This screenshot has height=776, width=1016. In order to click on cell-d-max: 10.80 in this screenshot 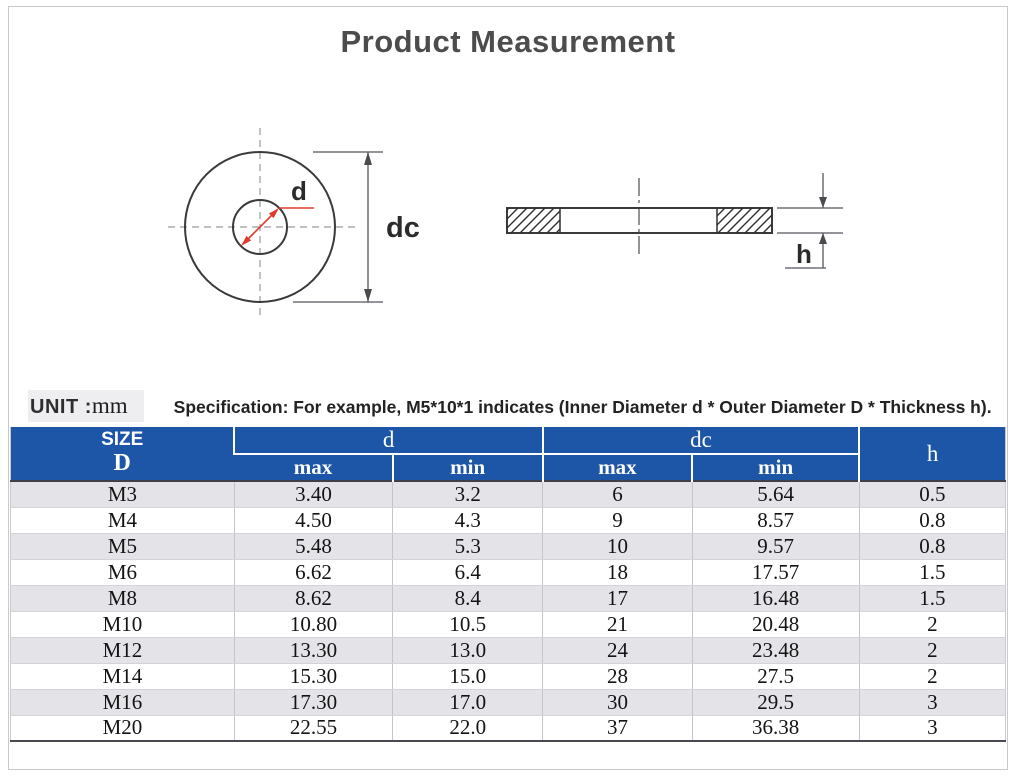, I will do `click(313, 624)`.